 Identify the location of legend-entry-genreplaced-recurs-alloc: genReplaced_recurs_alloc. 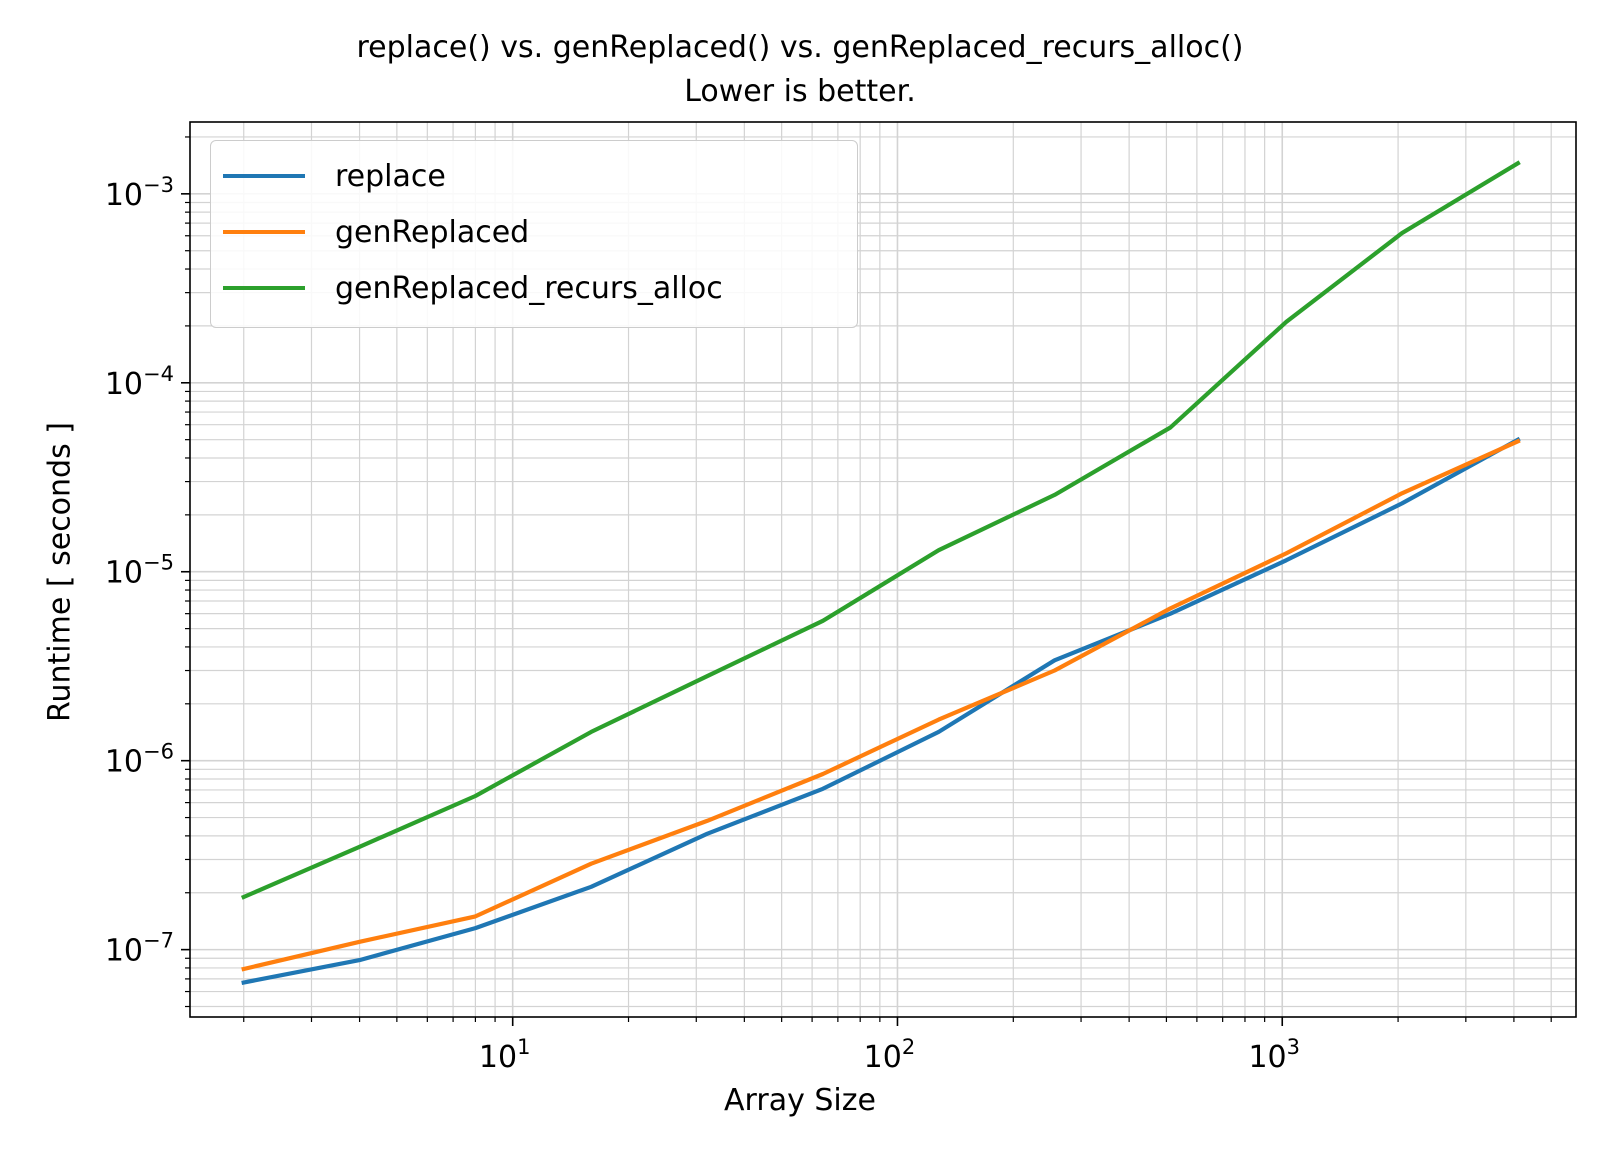
(473, 288).